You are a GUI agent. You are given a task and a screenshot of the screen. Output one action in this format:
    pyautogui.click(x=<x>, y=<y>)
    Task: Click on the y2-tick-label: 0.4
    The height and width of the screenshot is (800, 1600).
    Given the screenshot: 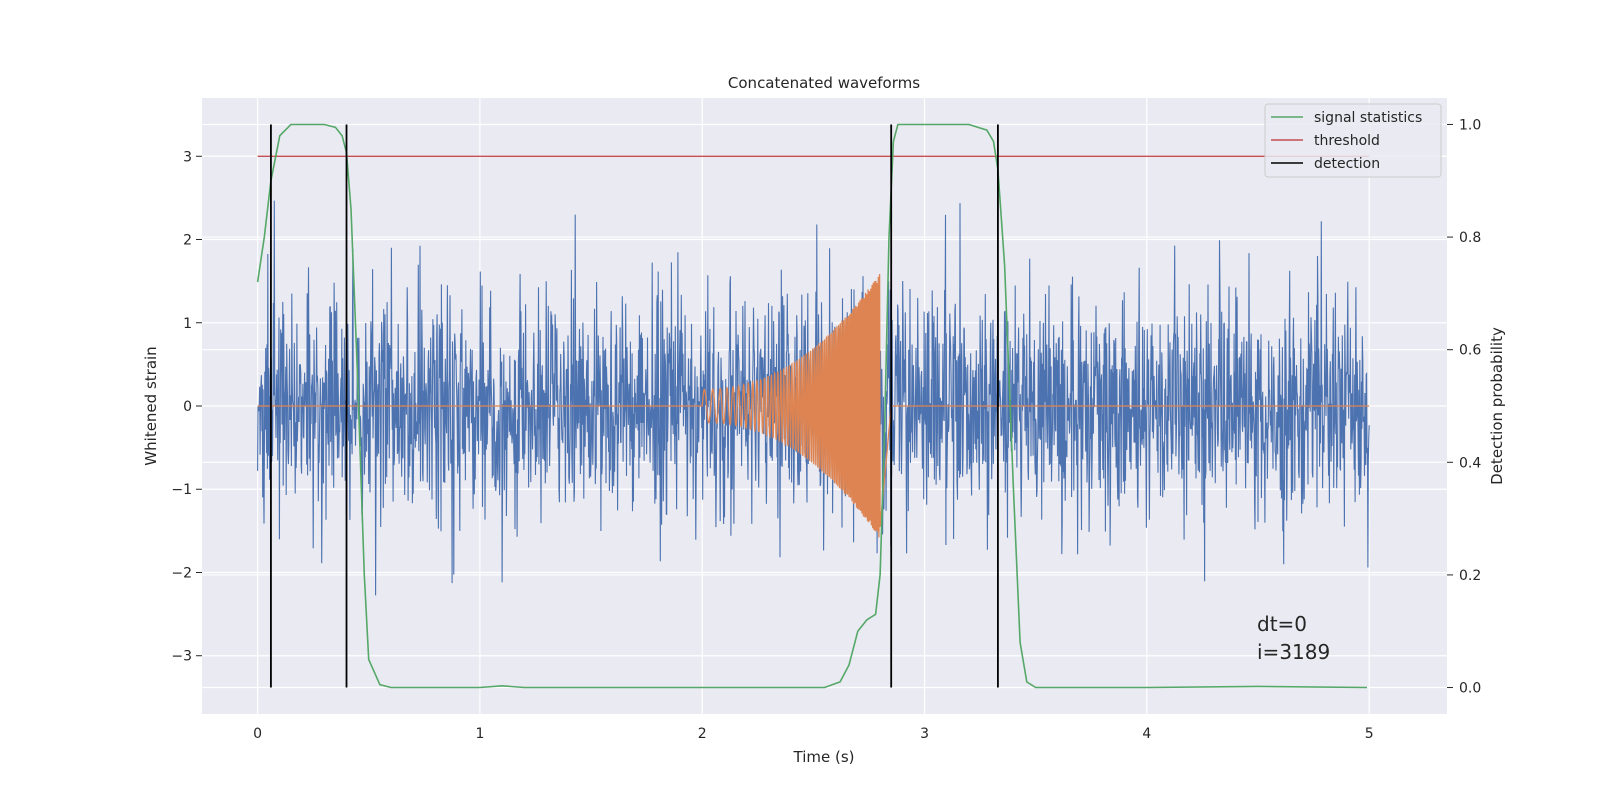 What is the action you would take?
    pyautogui.click(x=1470, y=463)
    